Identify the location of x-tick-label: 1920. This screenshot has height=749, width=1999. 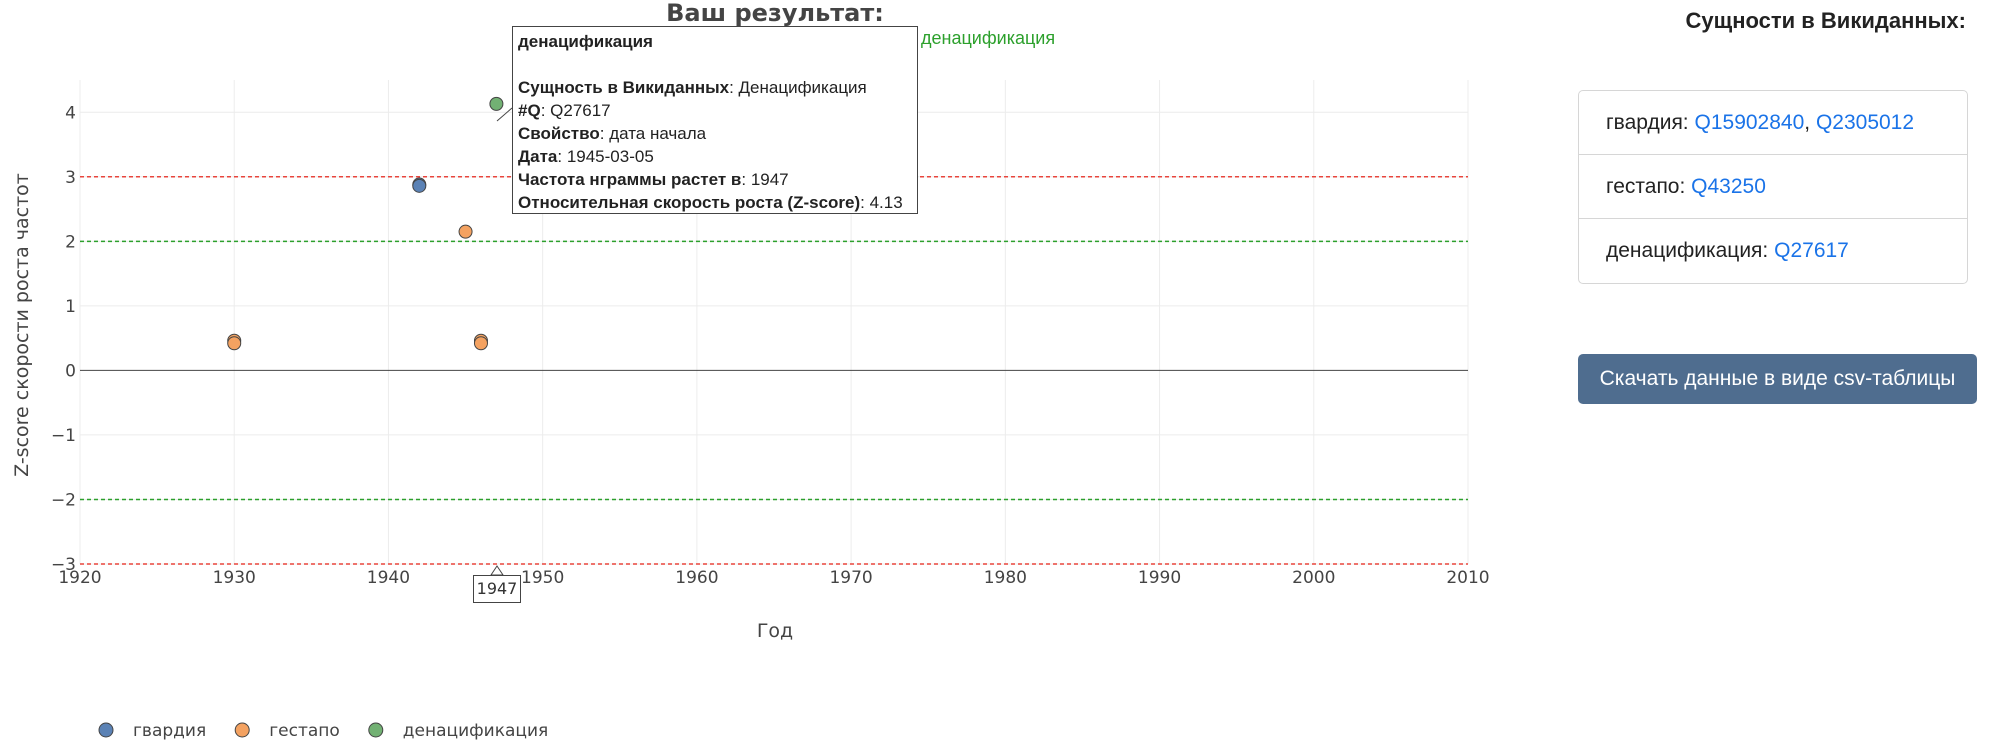
(79, 578).